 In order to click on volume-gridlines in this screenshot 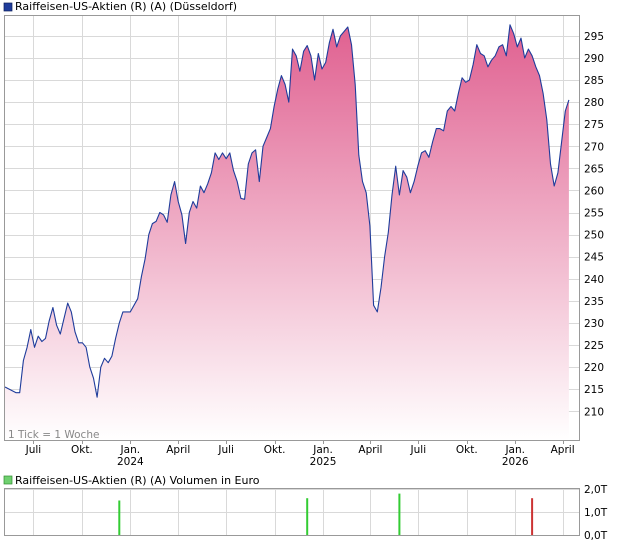, I will do `click(292, 512)`.